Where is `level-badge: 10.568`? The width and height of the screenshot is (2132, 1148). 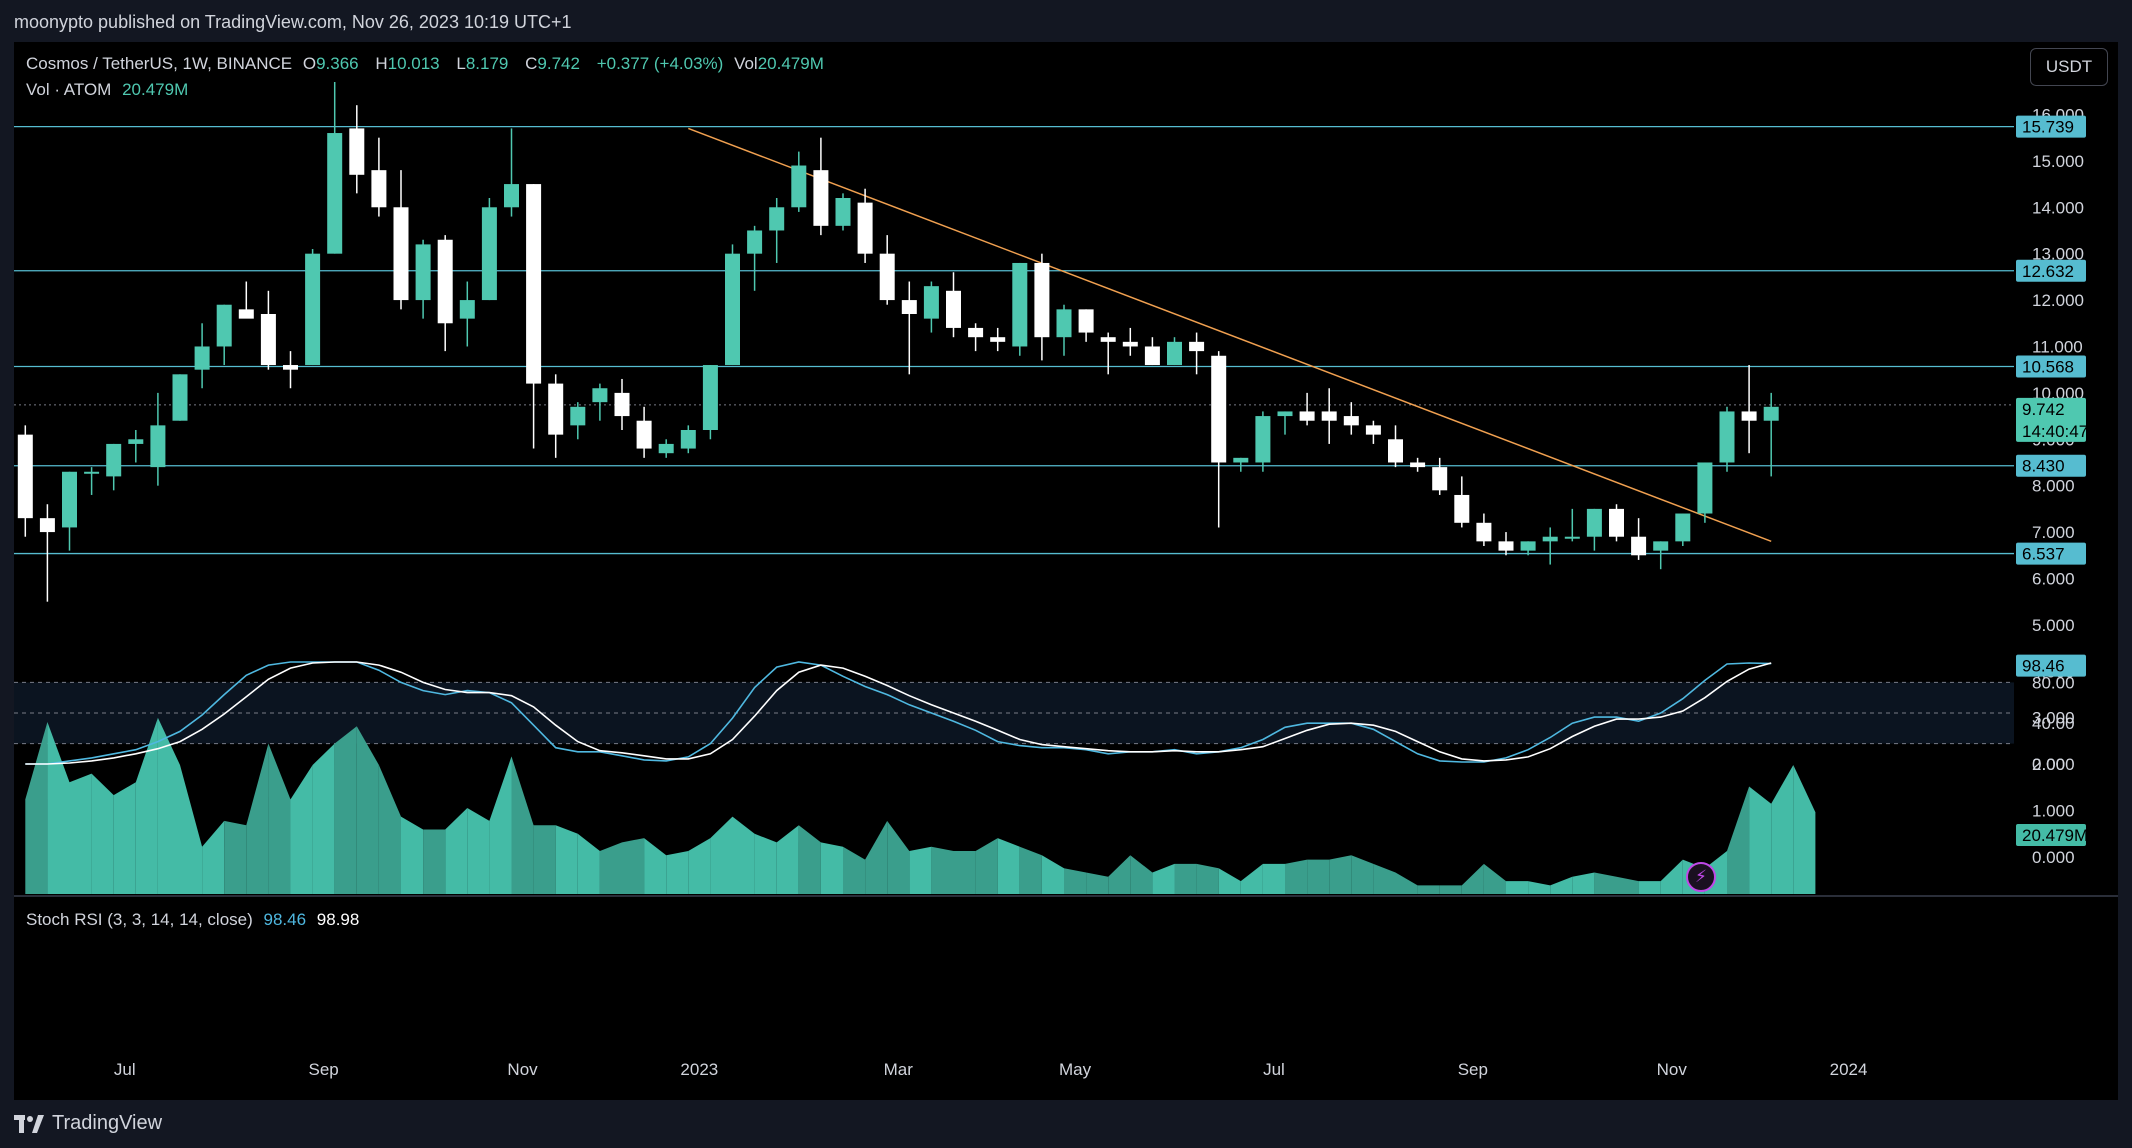
level-badge: 10.568 is located at coordinates (2048, 367).